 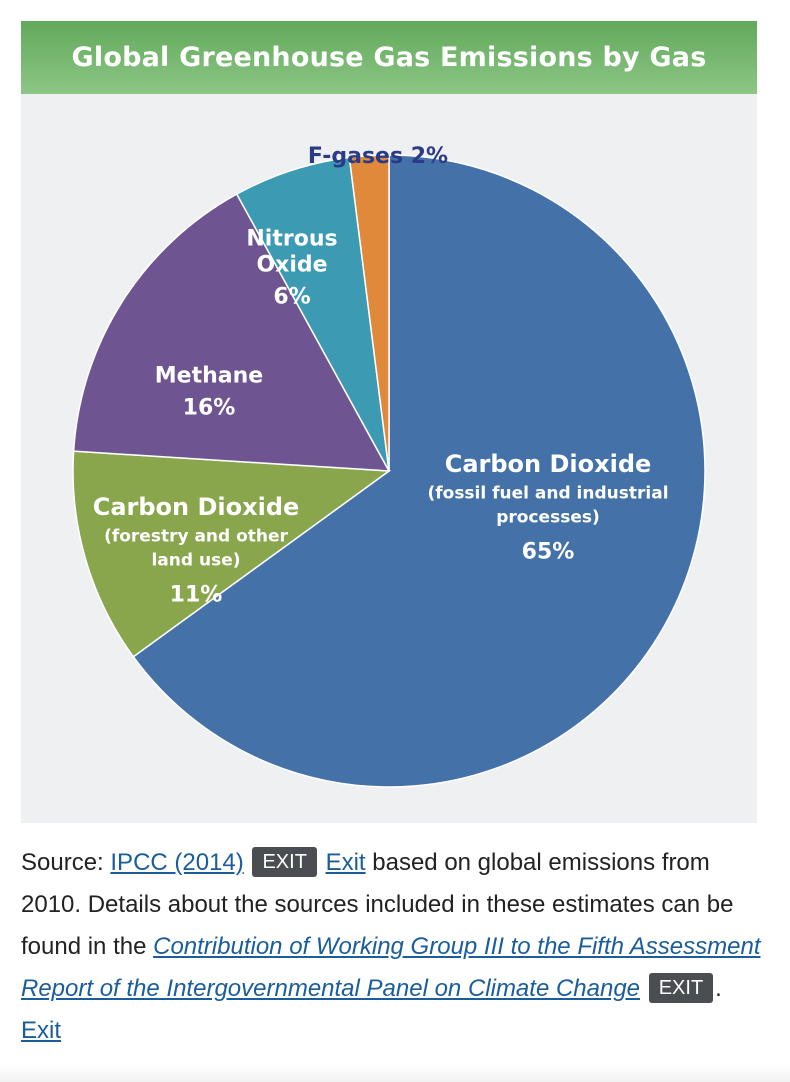 What do you see at coordinates (345, 862) in the screenshot?
I see `exit-link: Exit` at bounding box center [345, 862].